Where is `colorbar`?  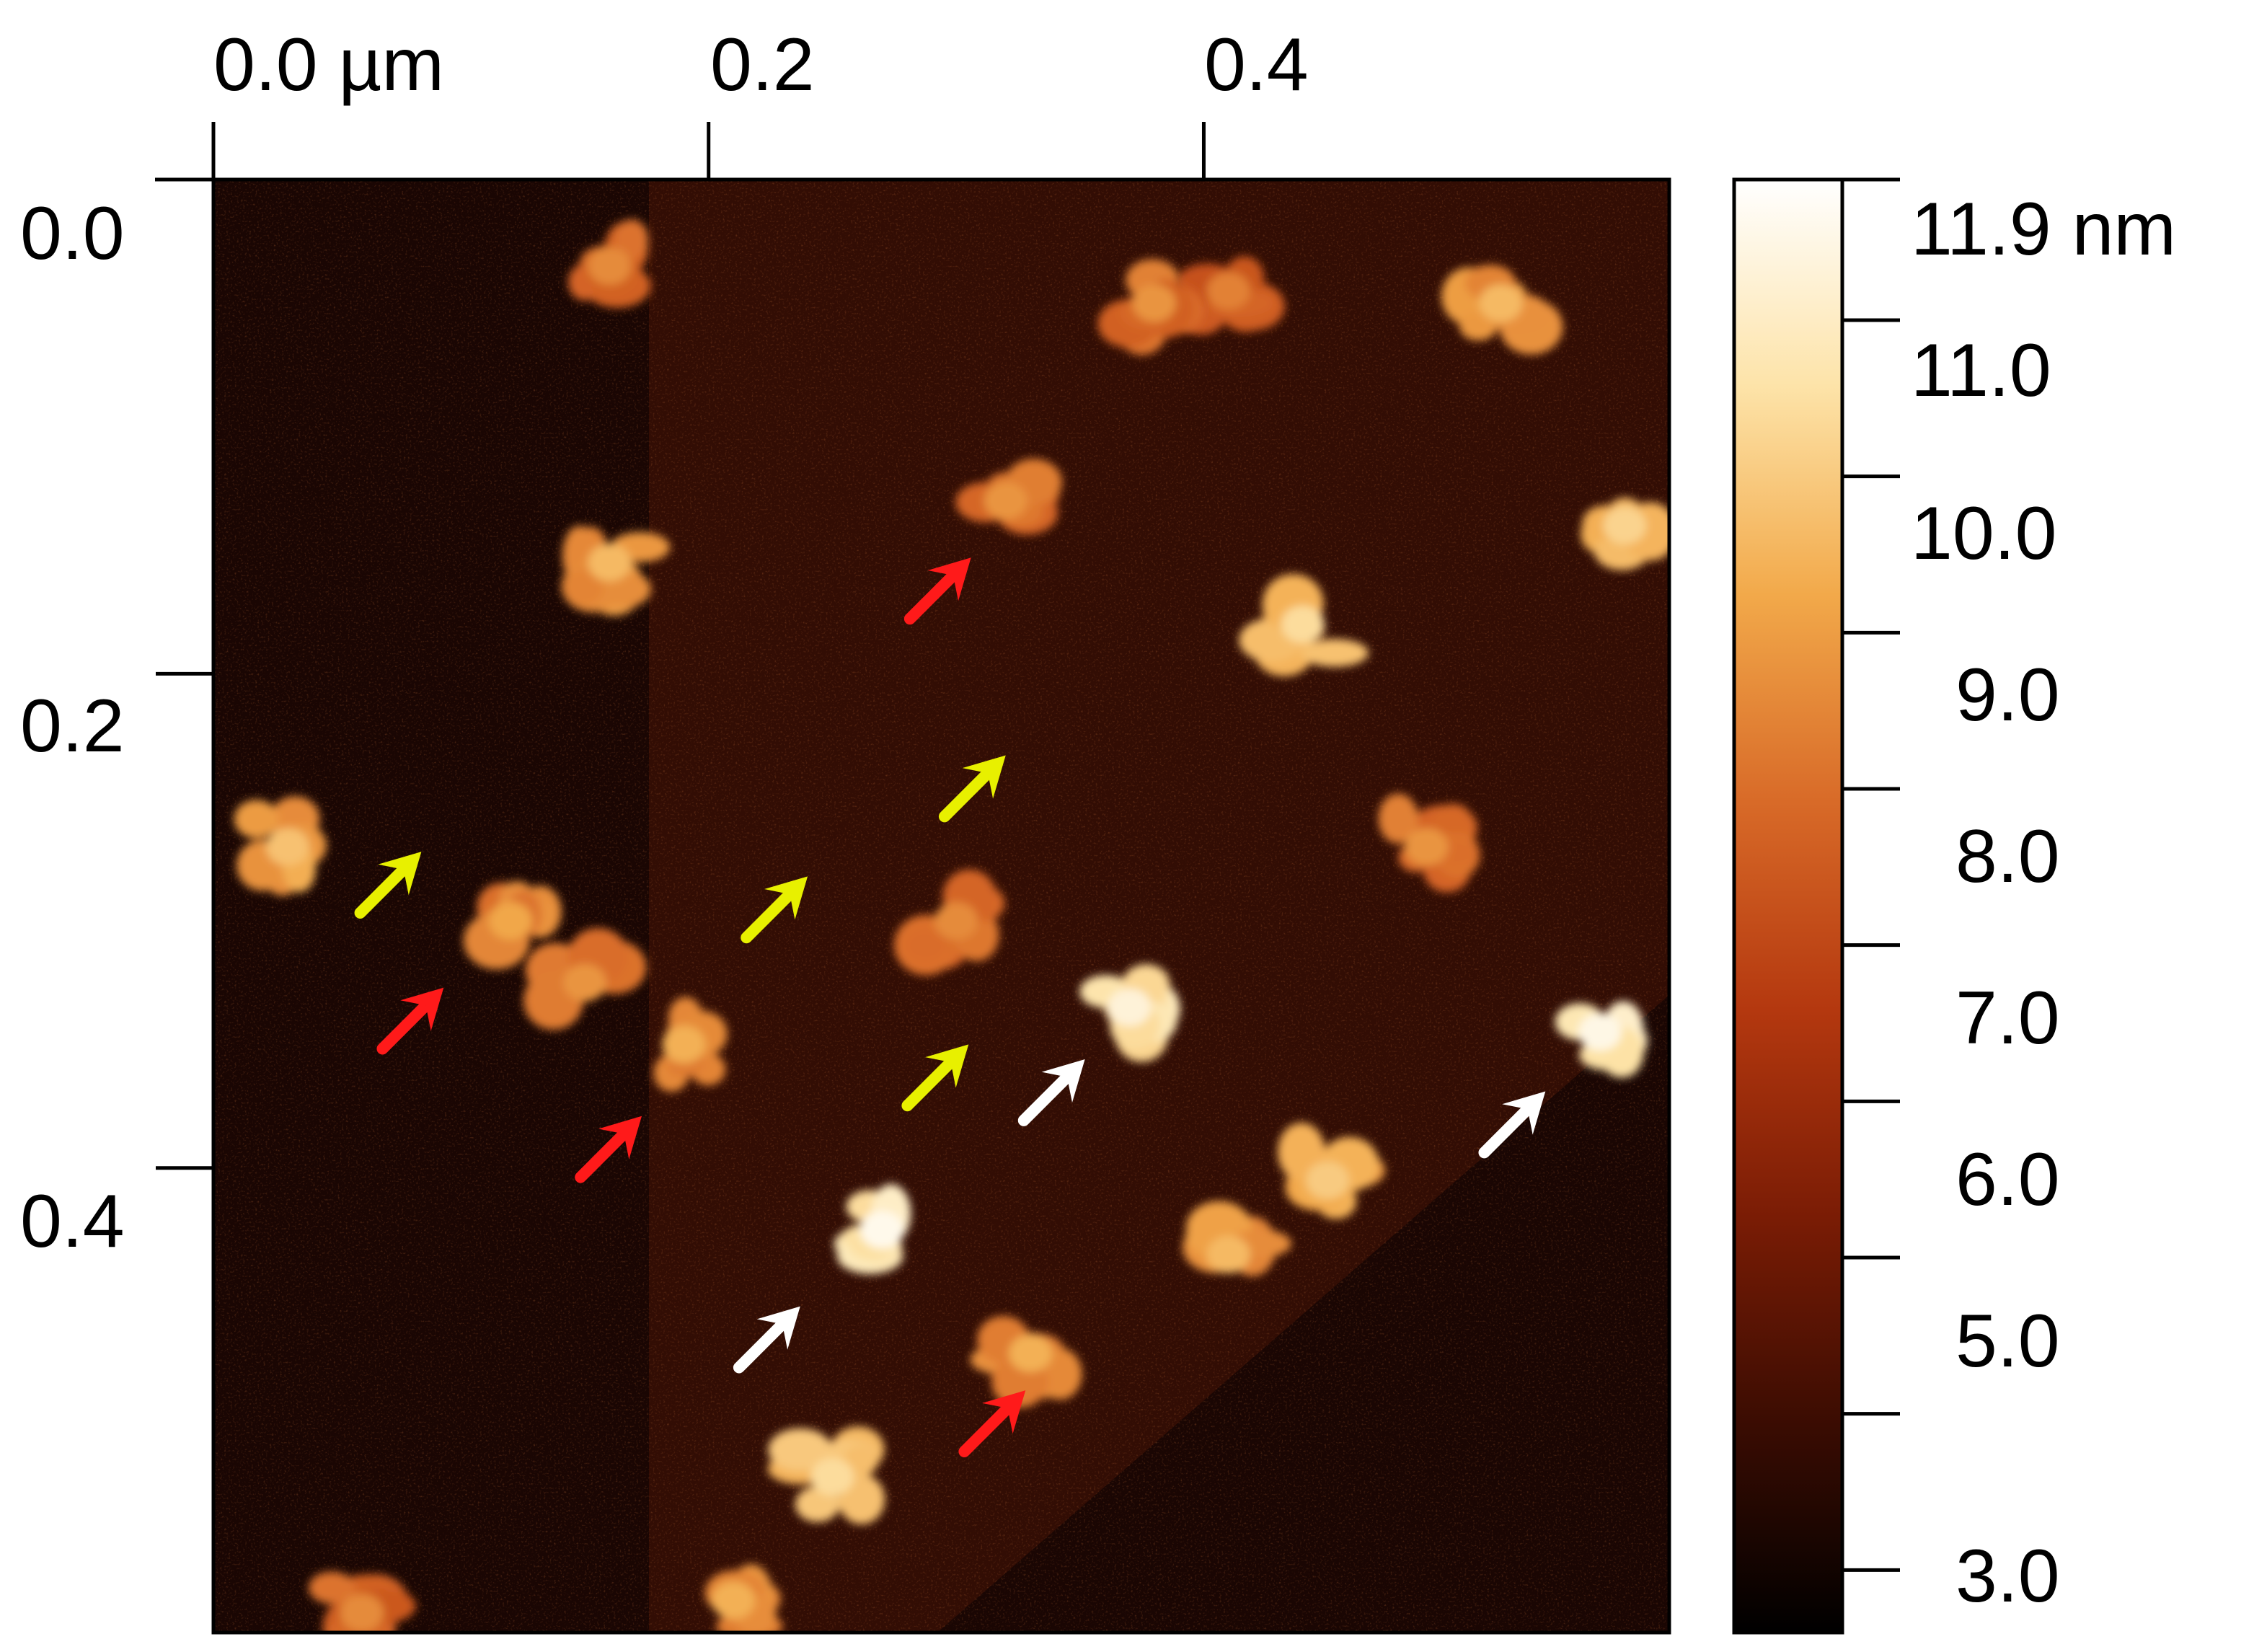
colorbar is located at coordinates (1816, 906).